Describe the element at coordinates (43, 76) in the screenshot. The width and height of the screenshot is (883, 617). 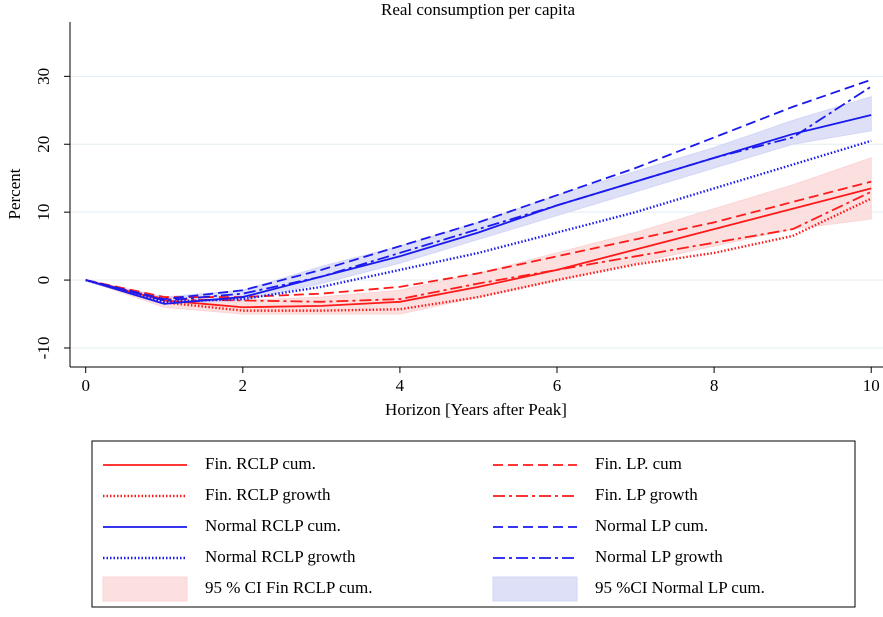
I see `y-tick-label: 30` at that location.